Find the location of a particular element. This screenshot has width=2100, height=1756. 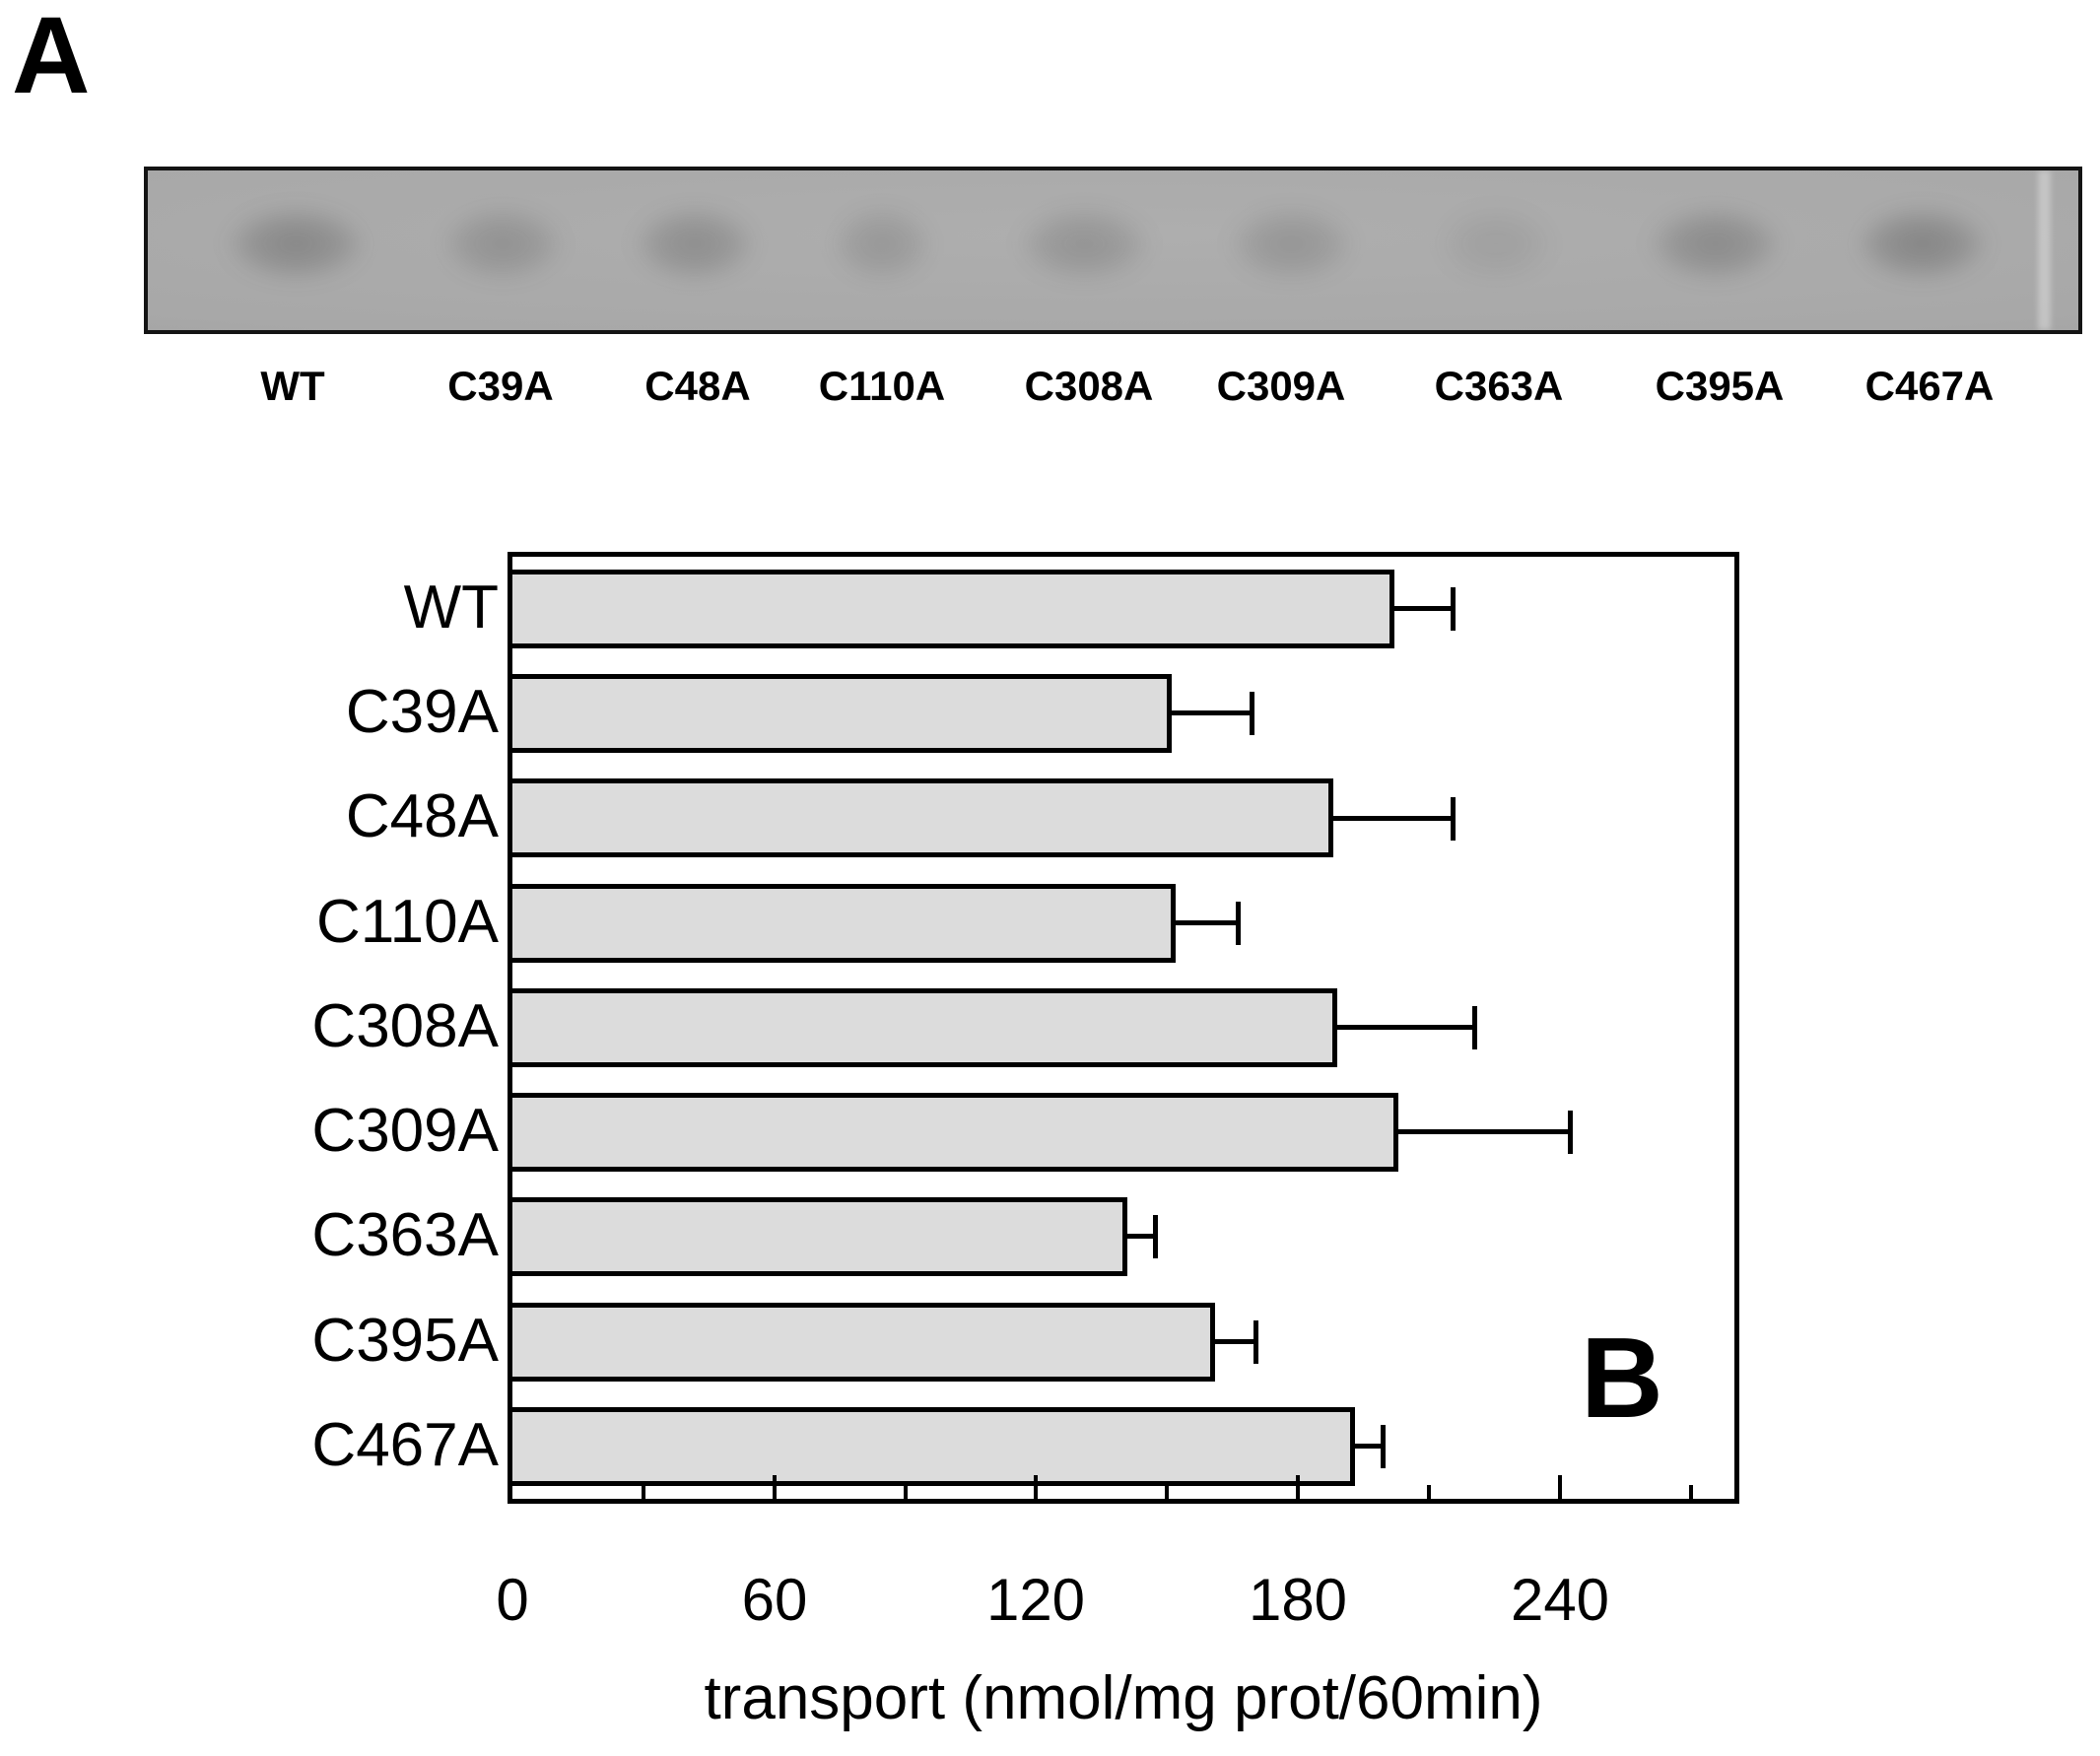

y-axis-label-C110A: C110A is located at coordinates (407, 921).